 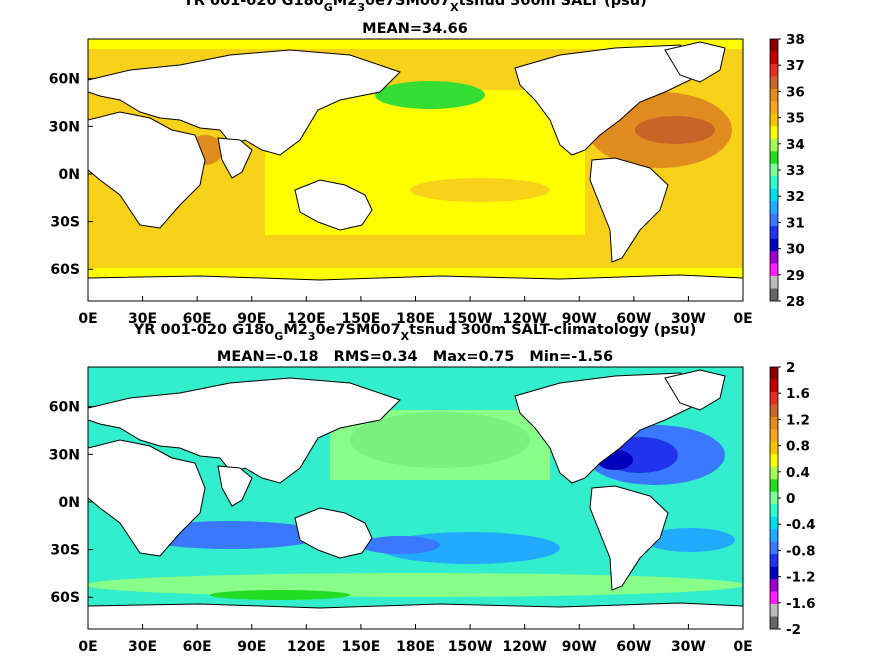 What do you see at coordinates (795, 250) in the screenshot?
I see `colorbar-label: 30` at bounding box center [795, 250].